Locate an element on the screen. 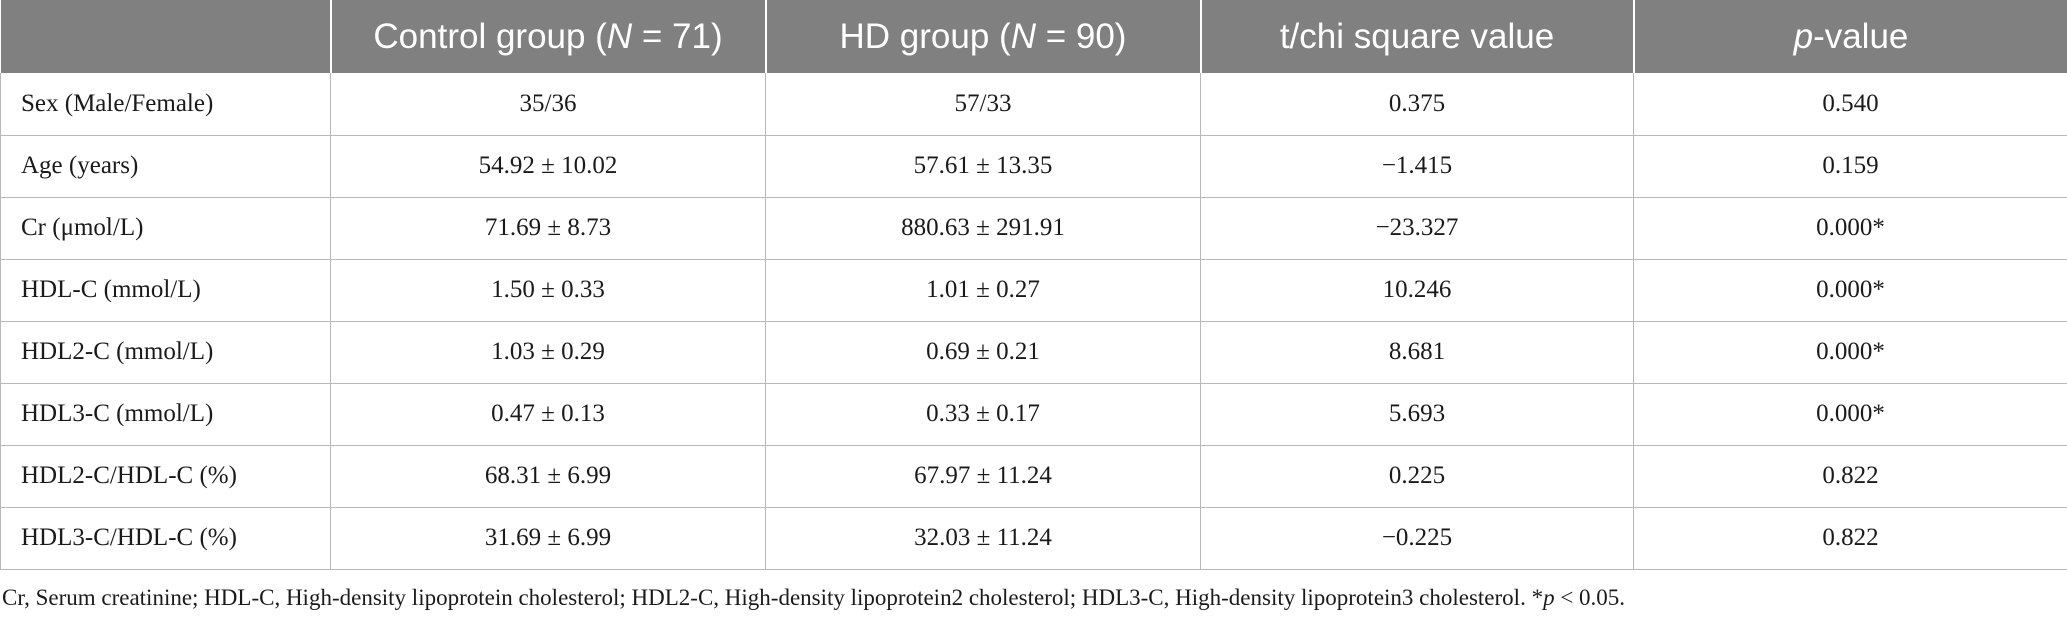 This screenshot has width=2067, height=622. row-label: HDL3-C (mmol/L) is located at coordinates (165, 414).